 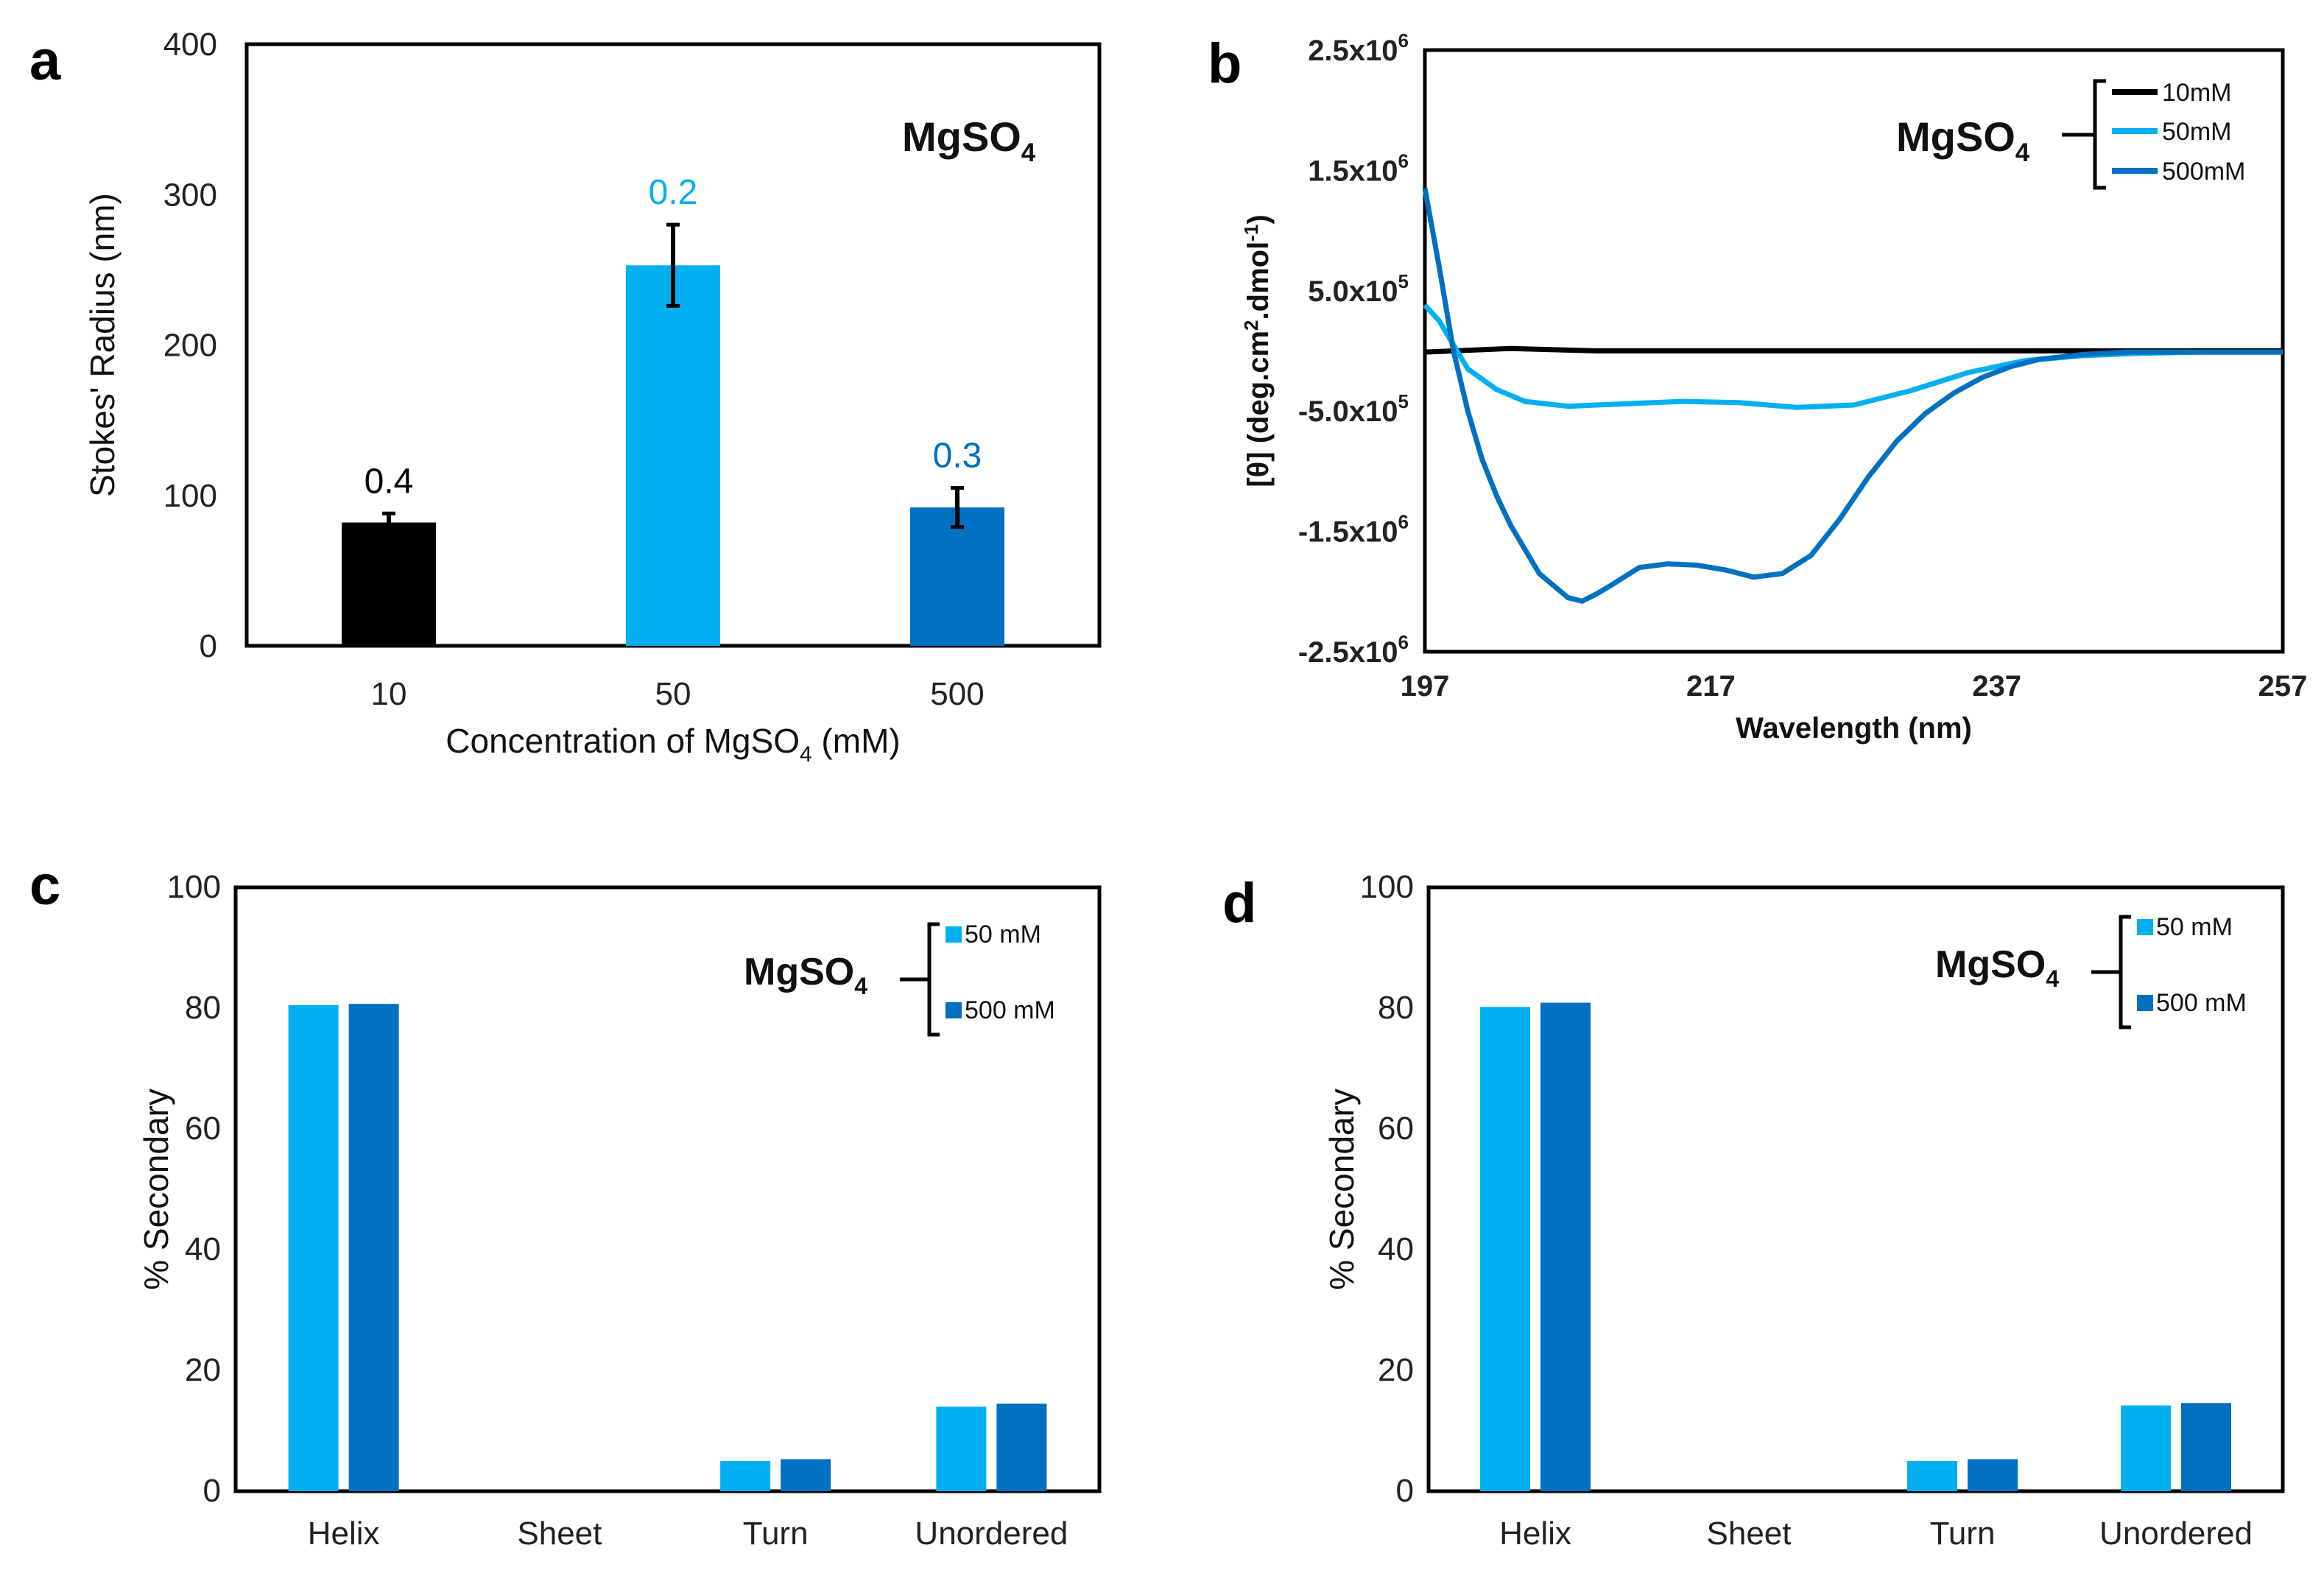 I want to click on x-tick-label: 10, so click(x=389, y=694).